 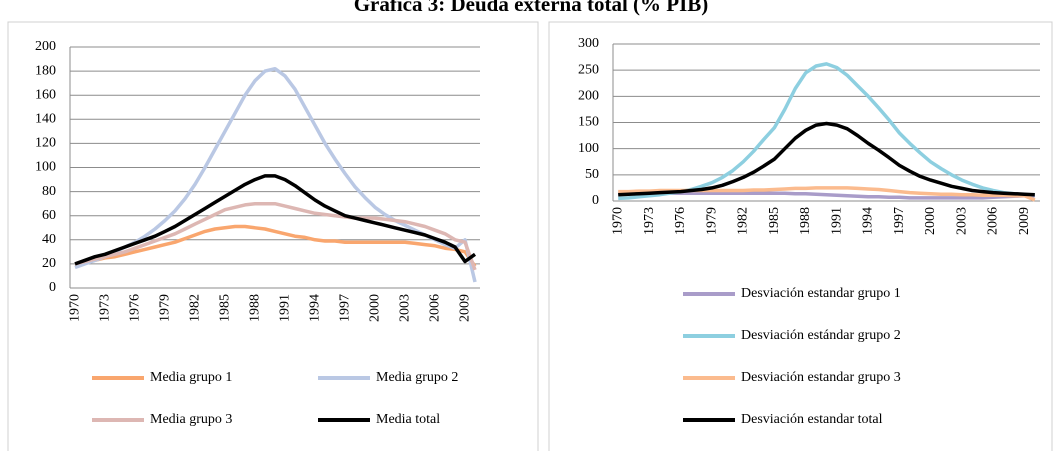 I want to click on legend-label: Desviación estandar grupo 3, so click(x=821, y=377).